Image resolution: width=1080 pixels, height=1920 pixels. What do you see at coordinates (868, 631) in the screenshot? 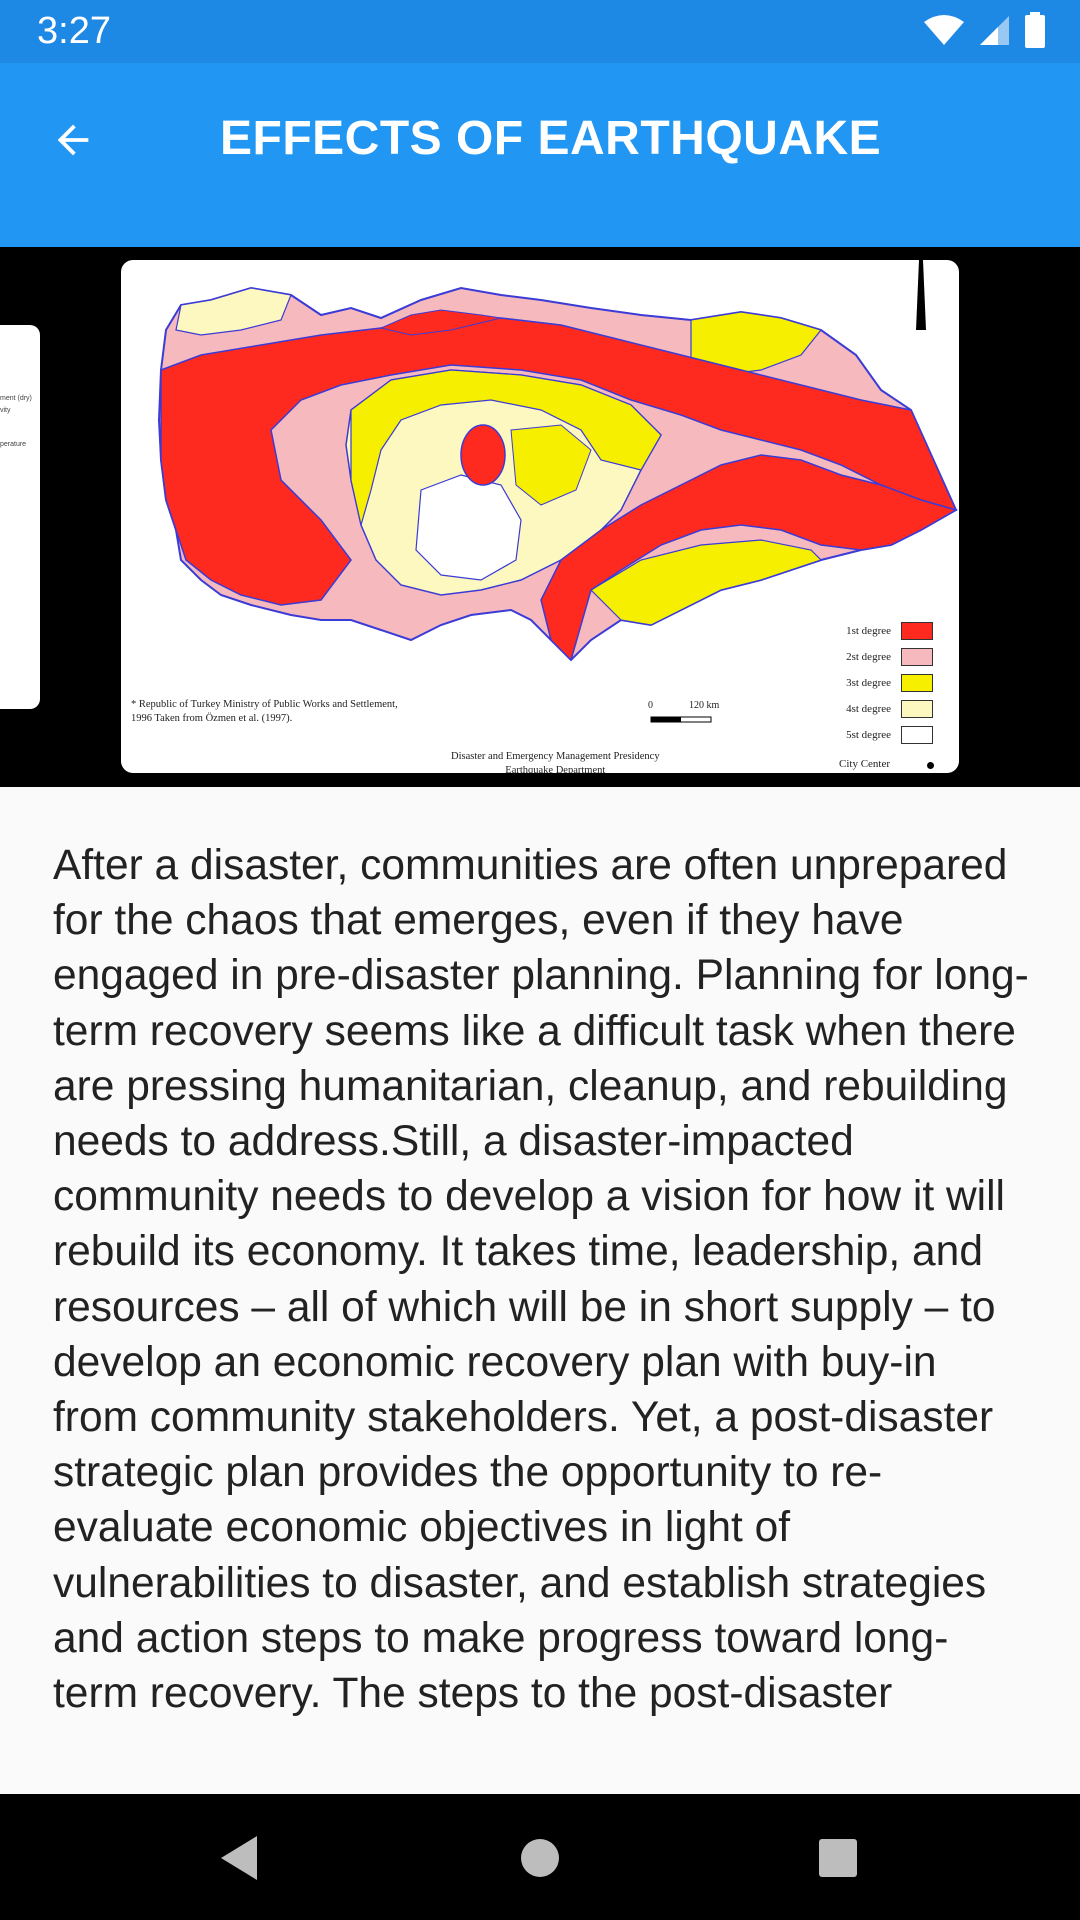
I see `legend-label: 1st degree` at bounding box center [868, 631].